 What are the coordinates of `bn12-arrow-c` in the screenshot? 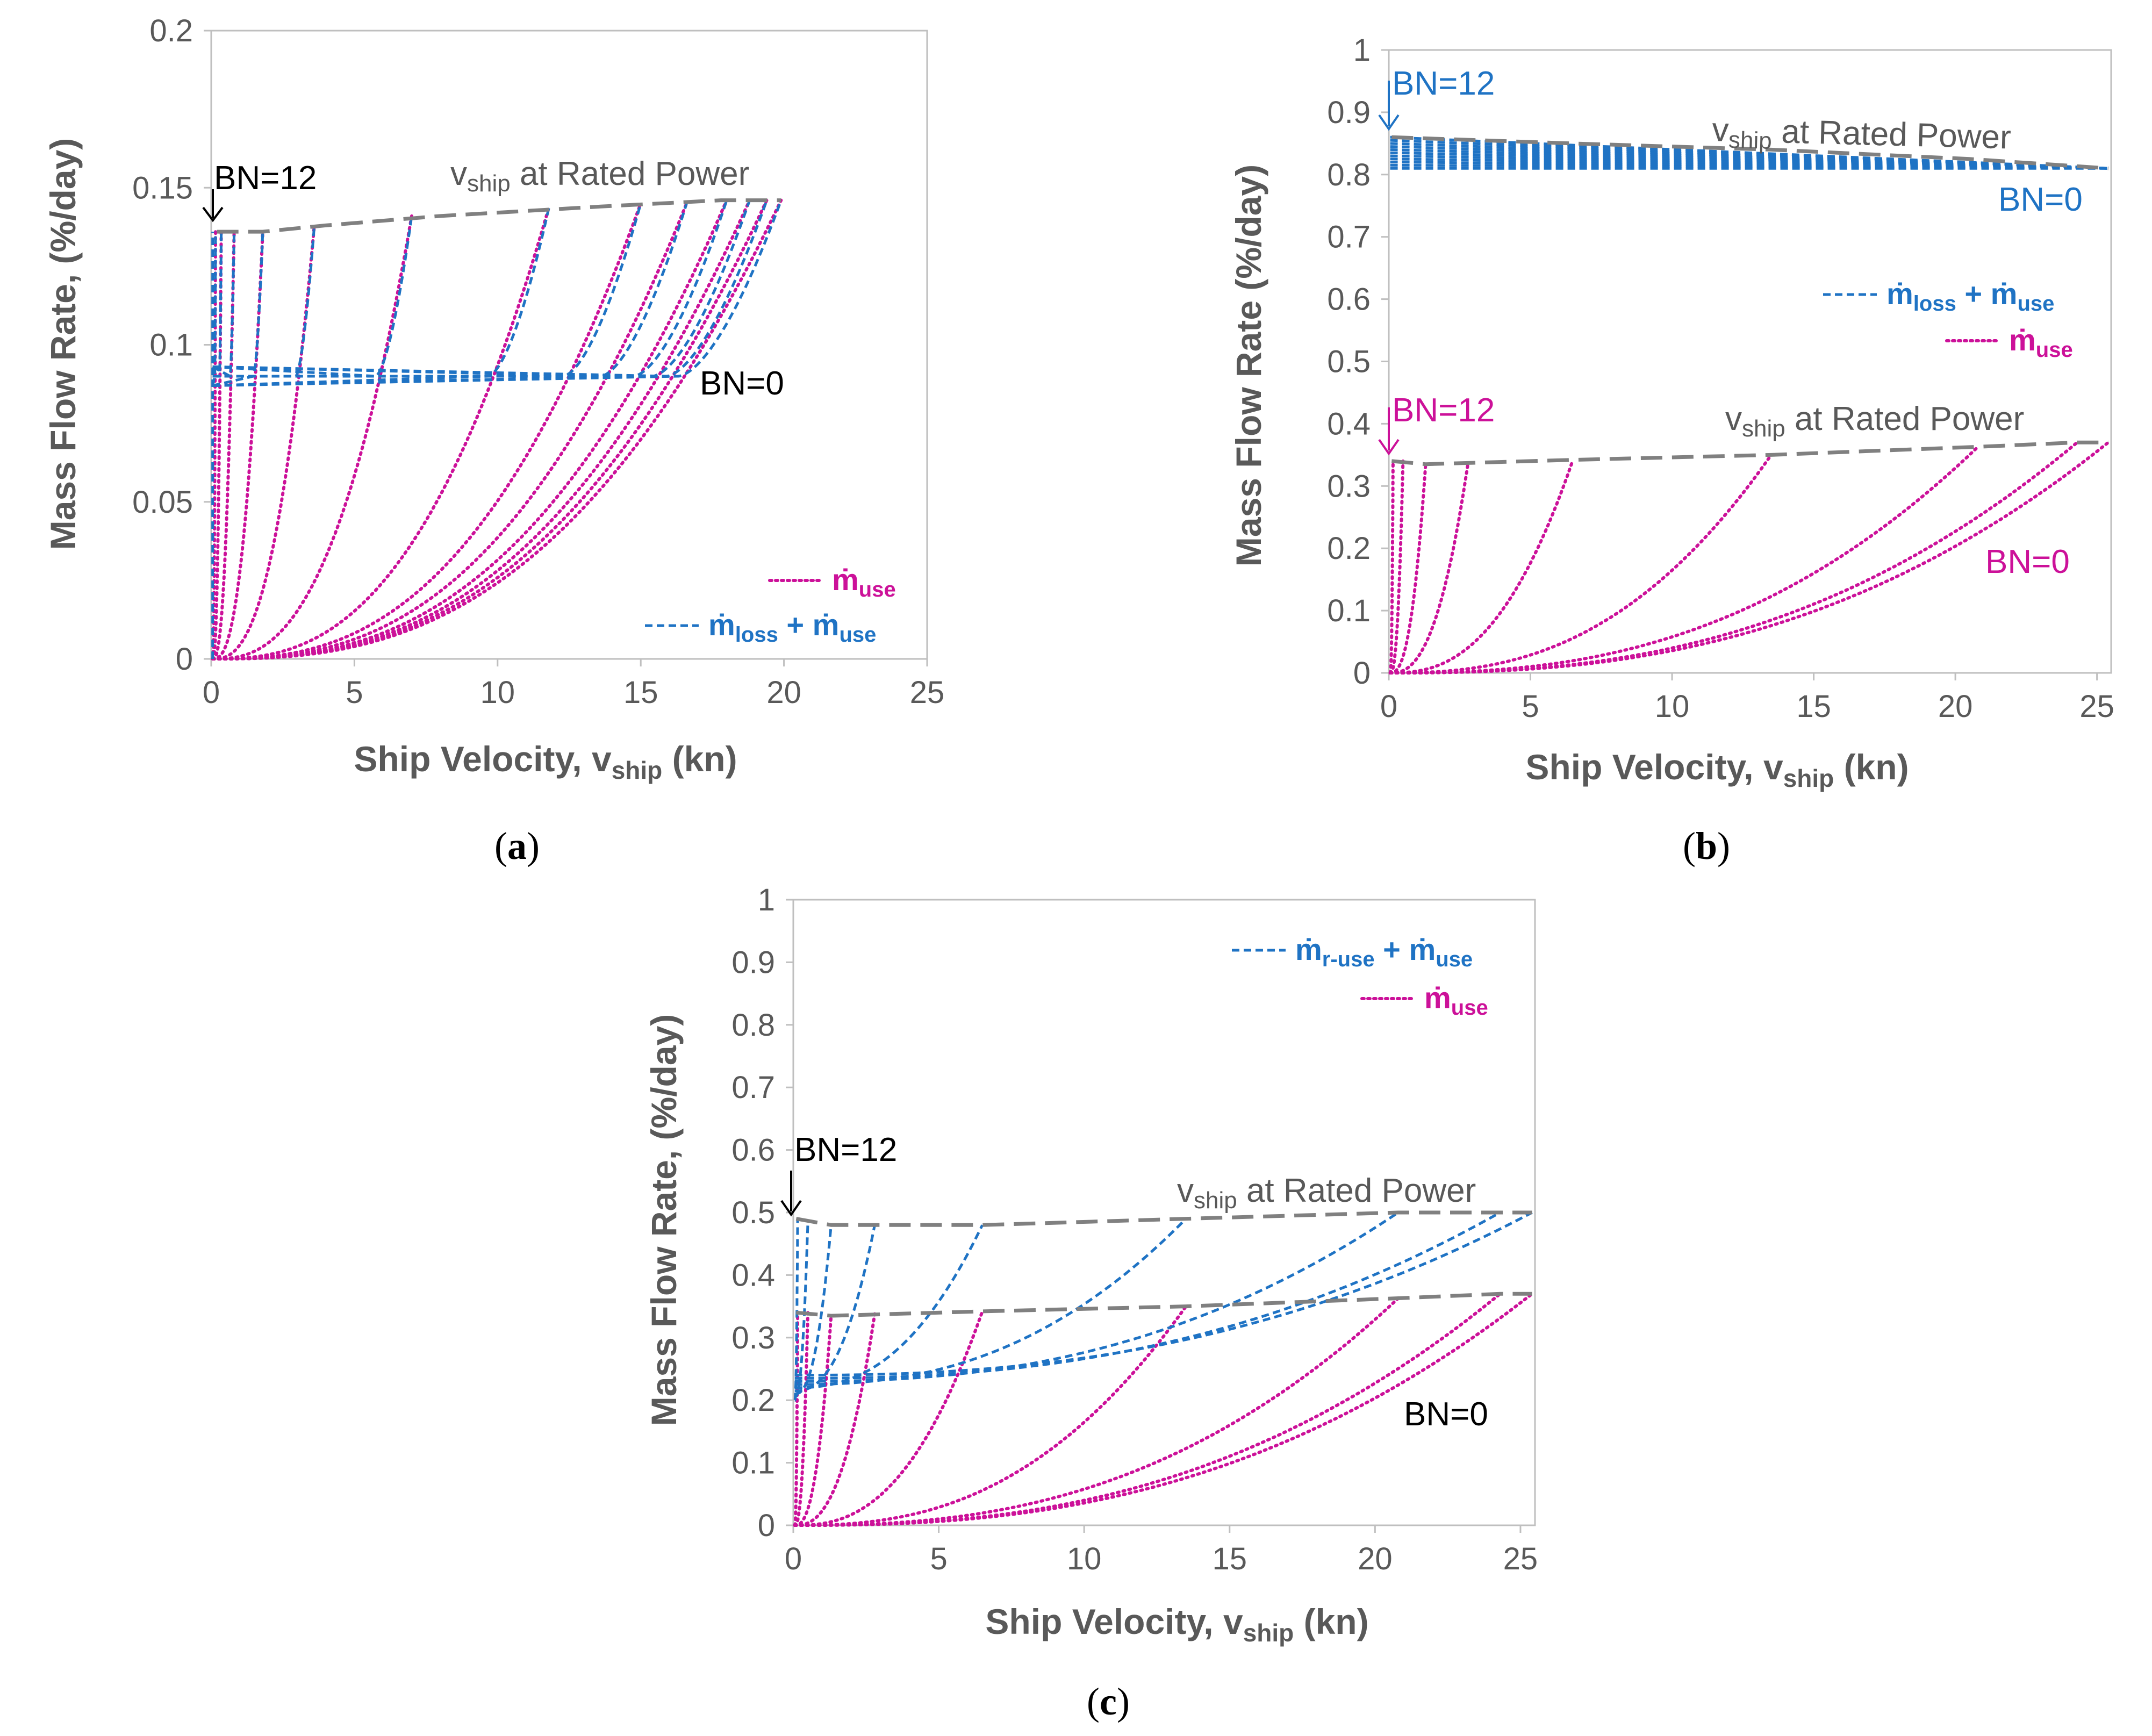 It's located at (791, 1194).